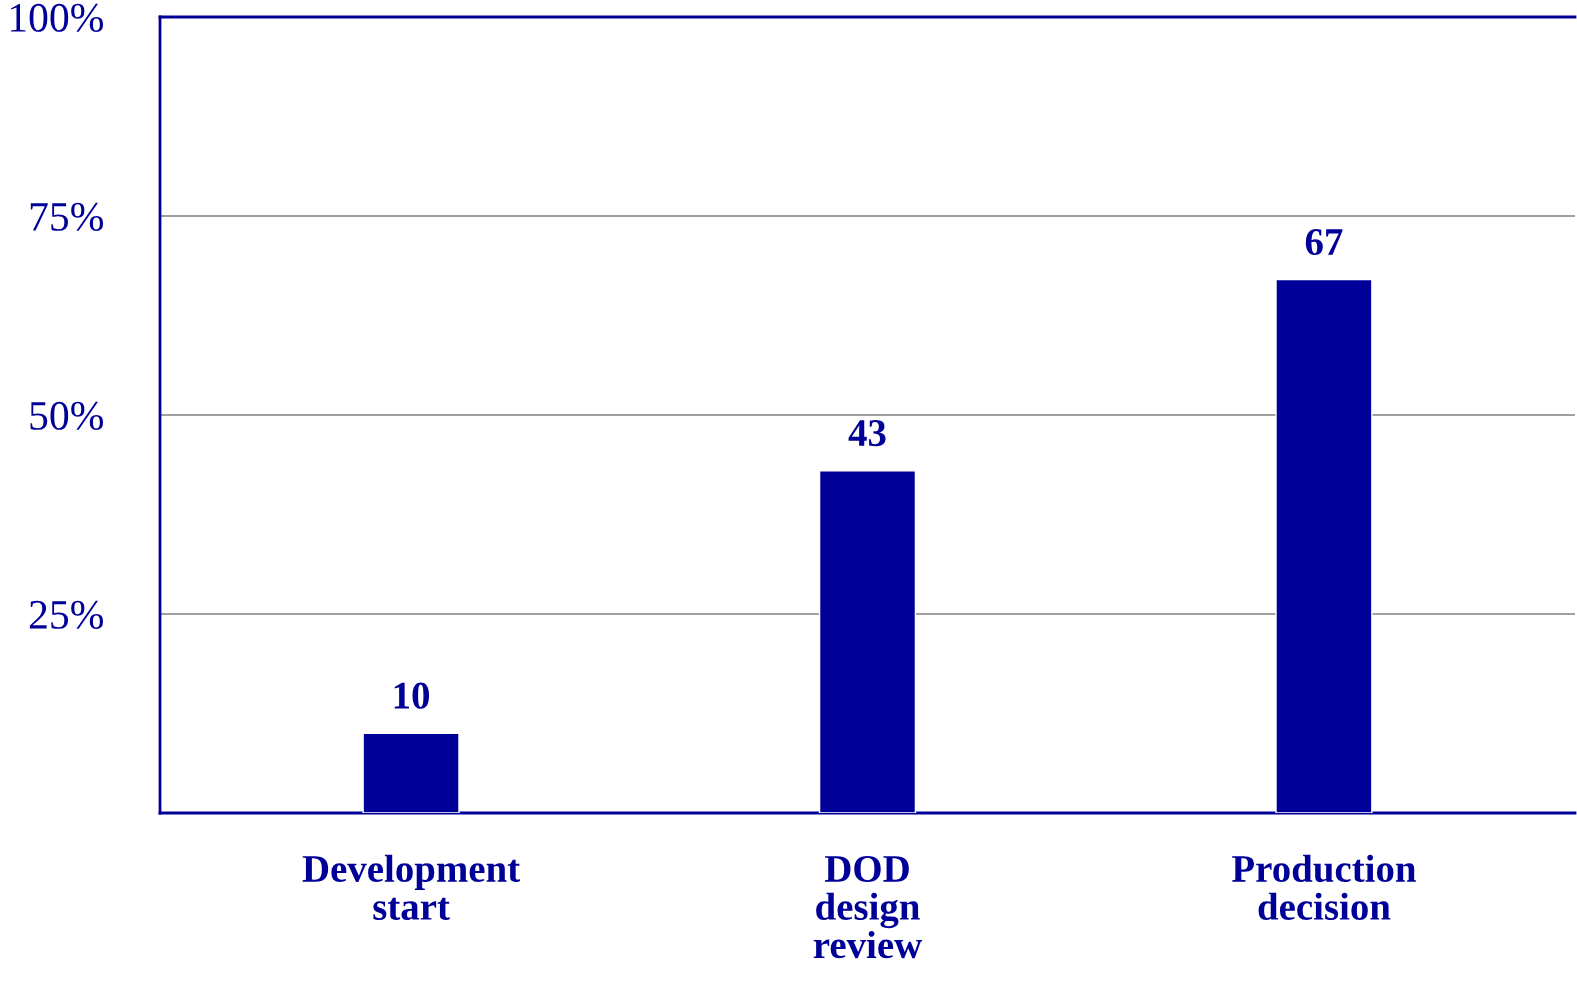 The width and height of the screenshot is (1577, 991). Describe the element at coordinates (868, 907) in the screenshot. I see `x-tick-label: DOD design review` at that location.